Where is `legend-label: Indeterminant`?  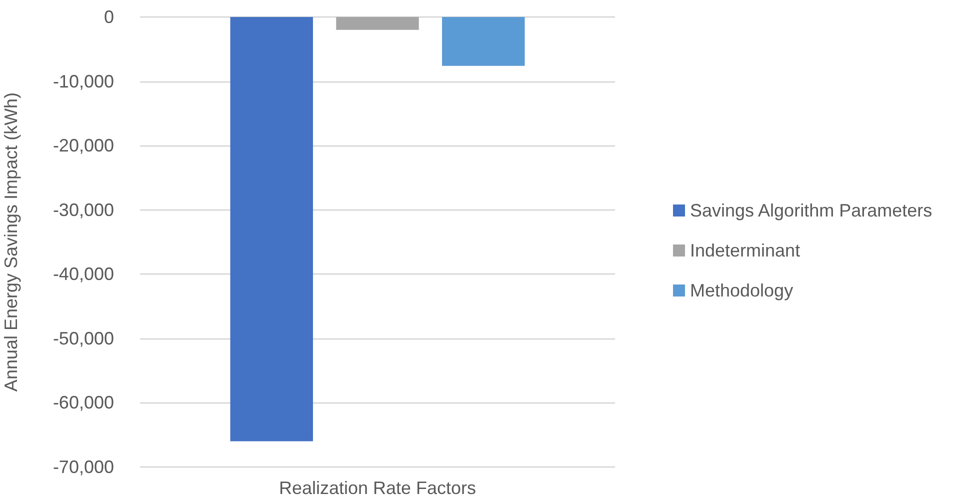
legend-label: Indeterminant is located at coordinates (745, 250).